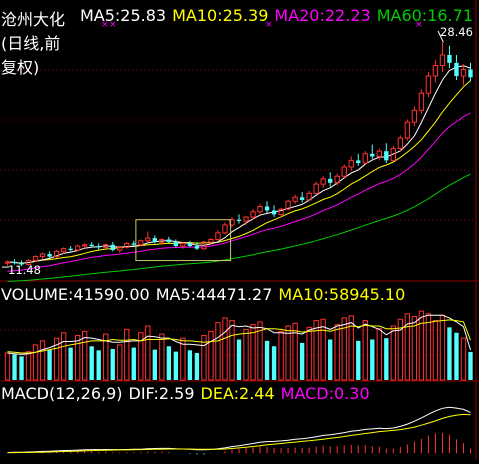 The height and width of the screenshot is (464, 479). Describe the element at coordinates (342, 294) in the screenshot. I see `volume-ma10-label: MA10:58945.10` at that location.